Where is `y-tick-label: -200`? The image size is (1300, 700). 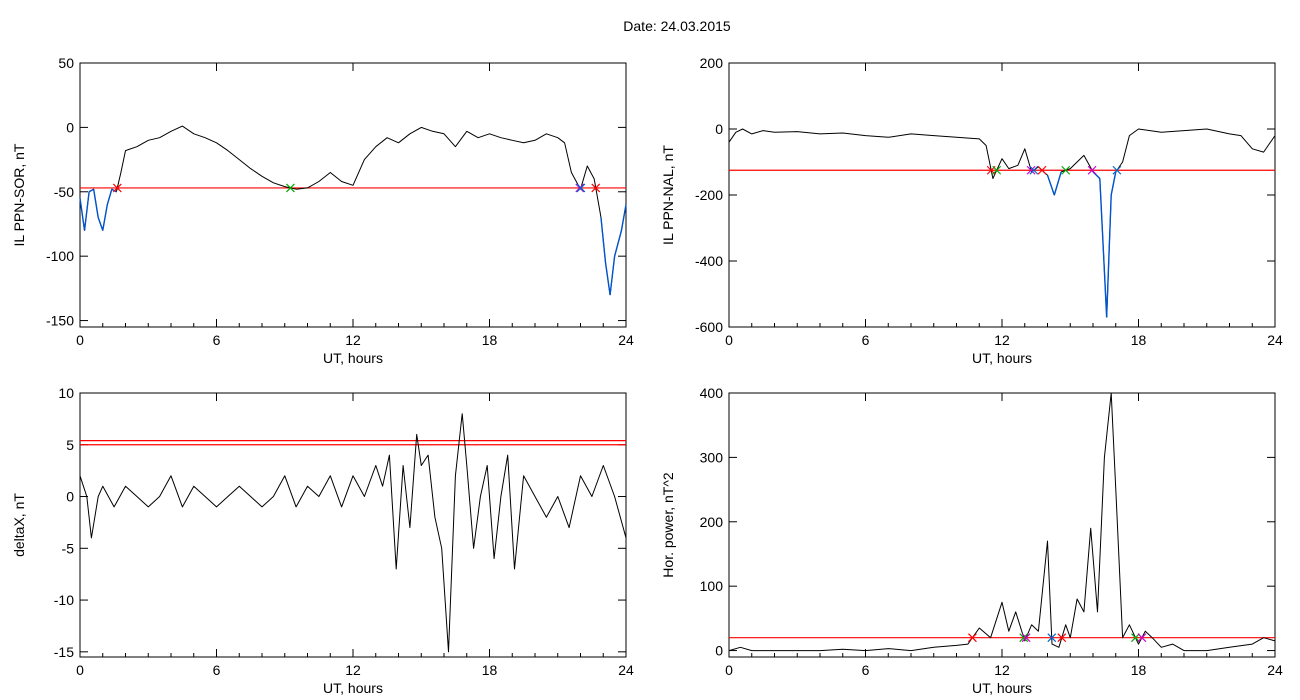 y-tick-label: -200 is located at coordinates (709, 195).